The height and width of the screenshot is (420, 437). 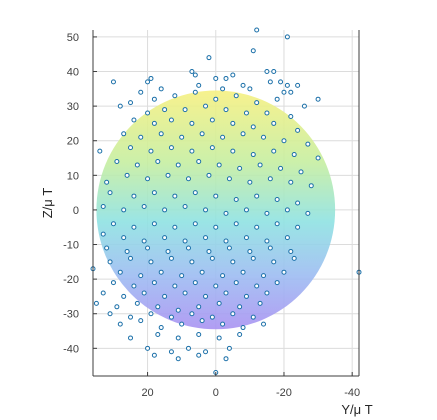 What do you see at coordinates (216, 393) in the screenshot?
I see `x-tick-label: 0` at bounding box center [216, 393].